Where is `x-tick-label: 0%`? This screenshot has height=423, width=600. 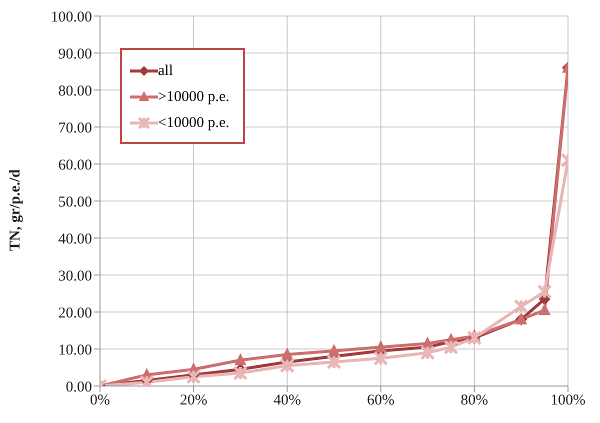
x-tick-label: 0% is located at coordinates (100, 400).